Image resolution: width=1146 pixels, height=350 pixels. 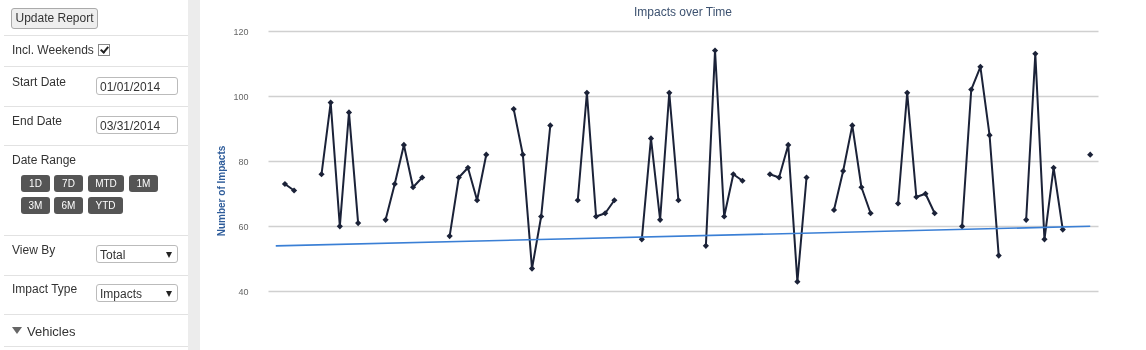 I want to click on button: Update Report, so click(x=54, y=18).